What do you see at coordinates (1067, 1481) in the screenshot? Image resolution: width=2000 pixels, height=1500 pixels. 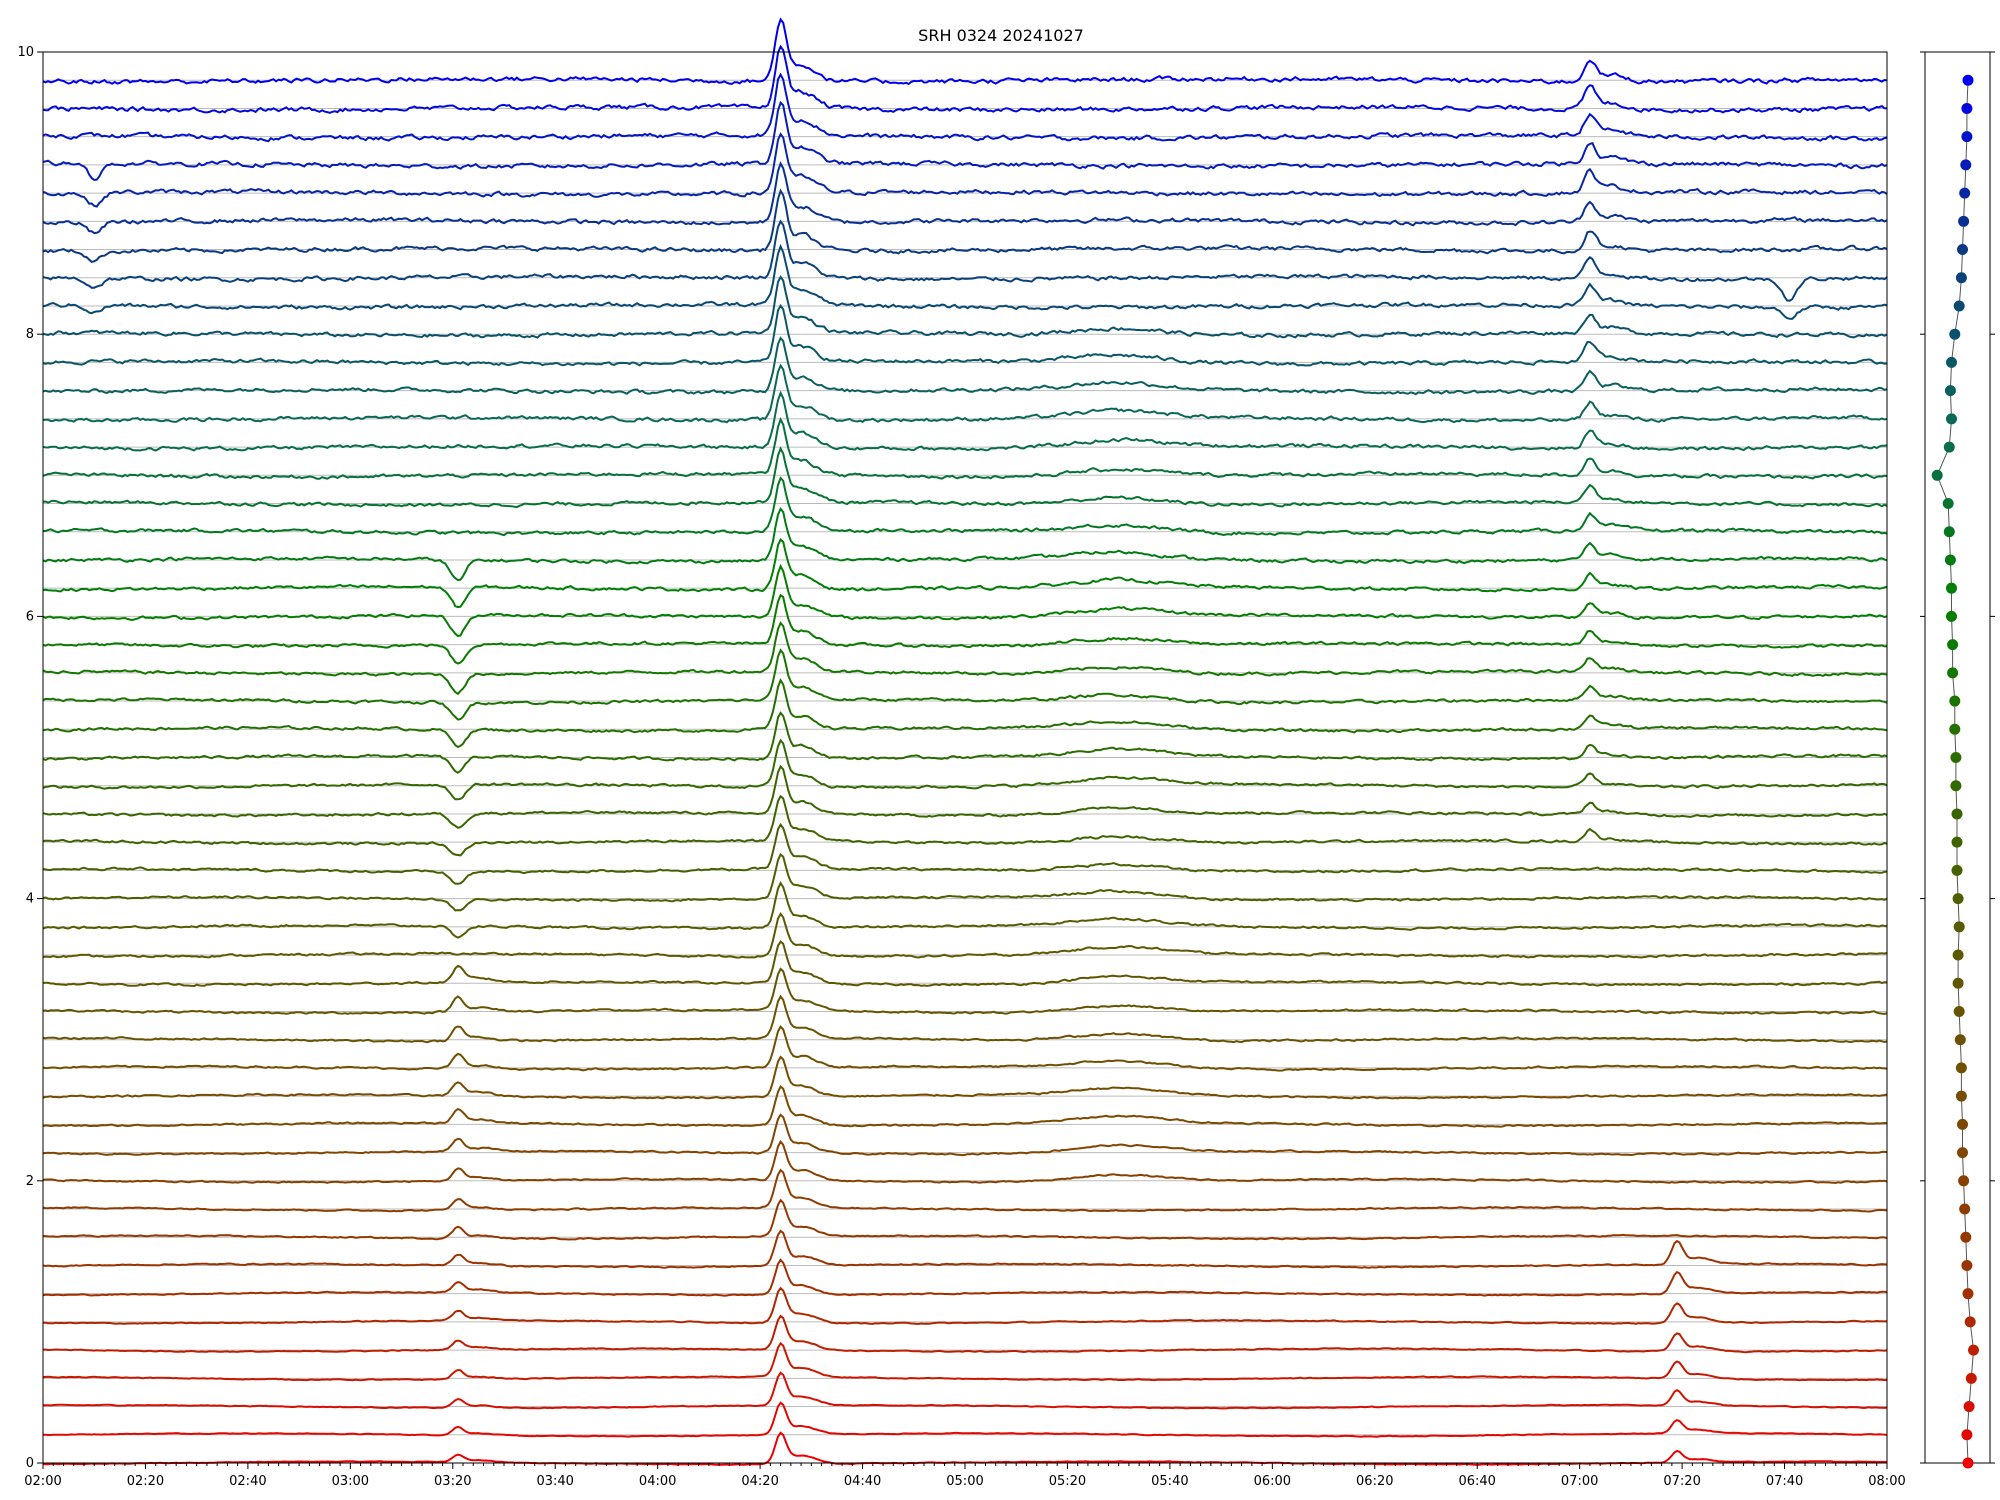 I see `x-tick-label: 05:20` at bounding box center [1067, 1481].